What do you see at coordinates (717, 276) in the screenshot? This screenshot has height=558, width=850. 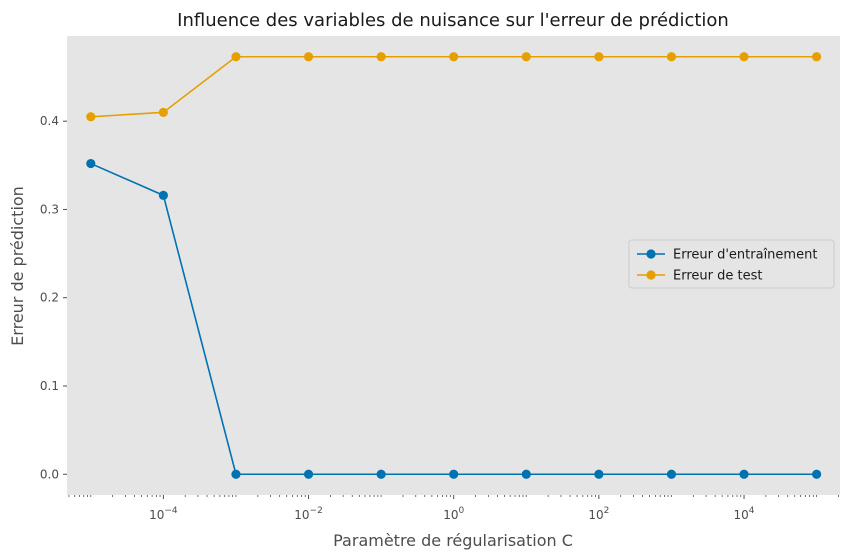 I see `legend-label: Erreur de test` at bounding box center [717, 276].